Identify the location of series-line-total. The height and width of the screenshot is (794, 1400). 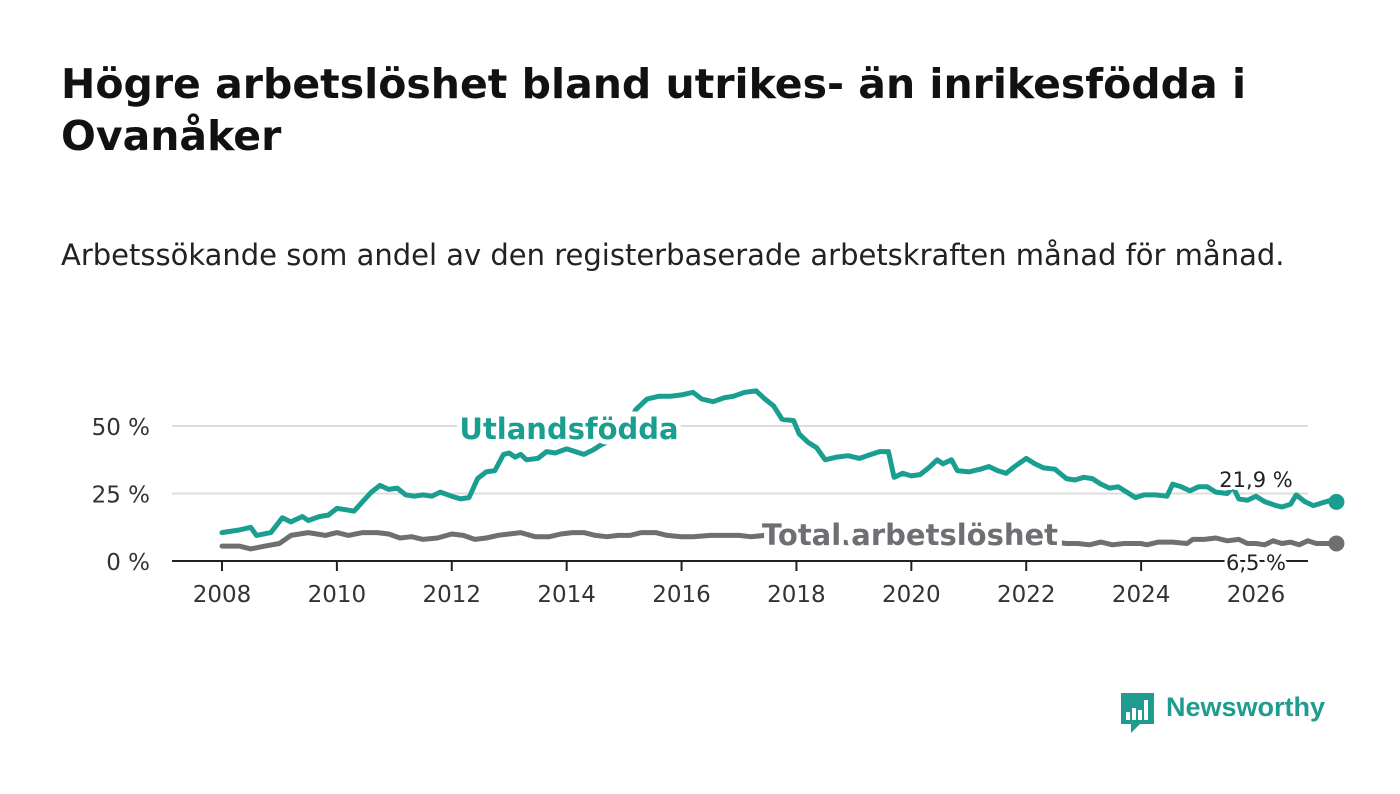
(779, 541).